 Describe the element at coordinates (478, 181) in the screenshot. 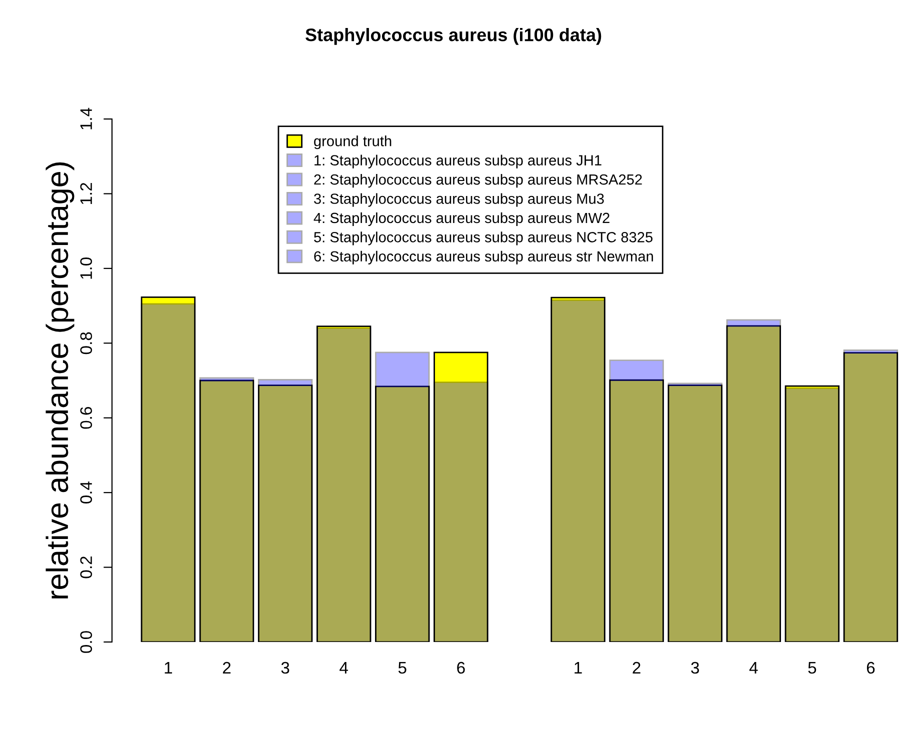

I see `legend-label: 2: Staphylococcus aureus subsp aureus MRSA252` at that location.